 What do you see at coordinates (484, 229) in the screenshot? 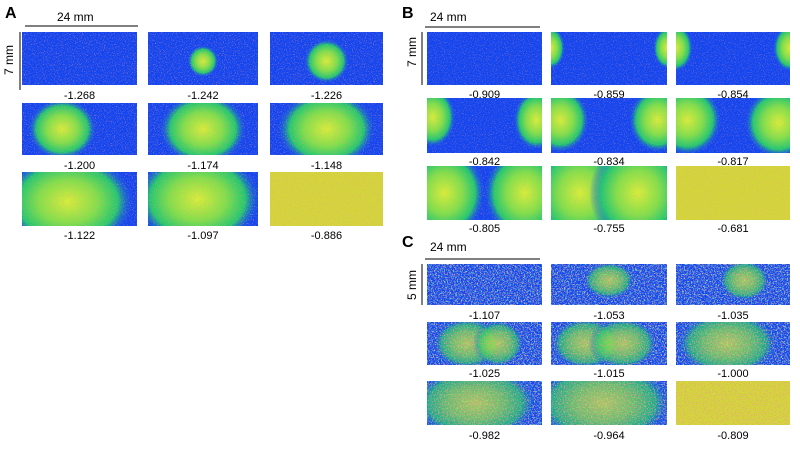
I see `image-value-label: -0.805` at bounding box center [484, 229].